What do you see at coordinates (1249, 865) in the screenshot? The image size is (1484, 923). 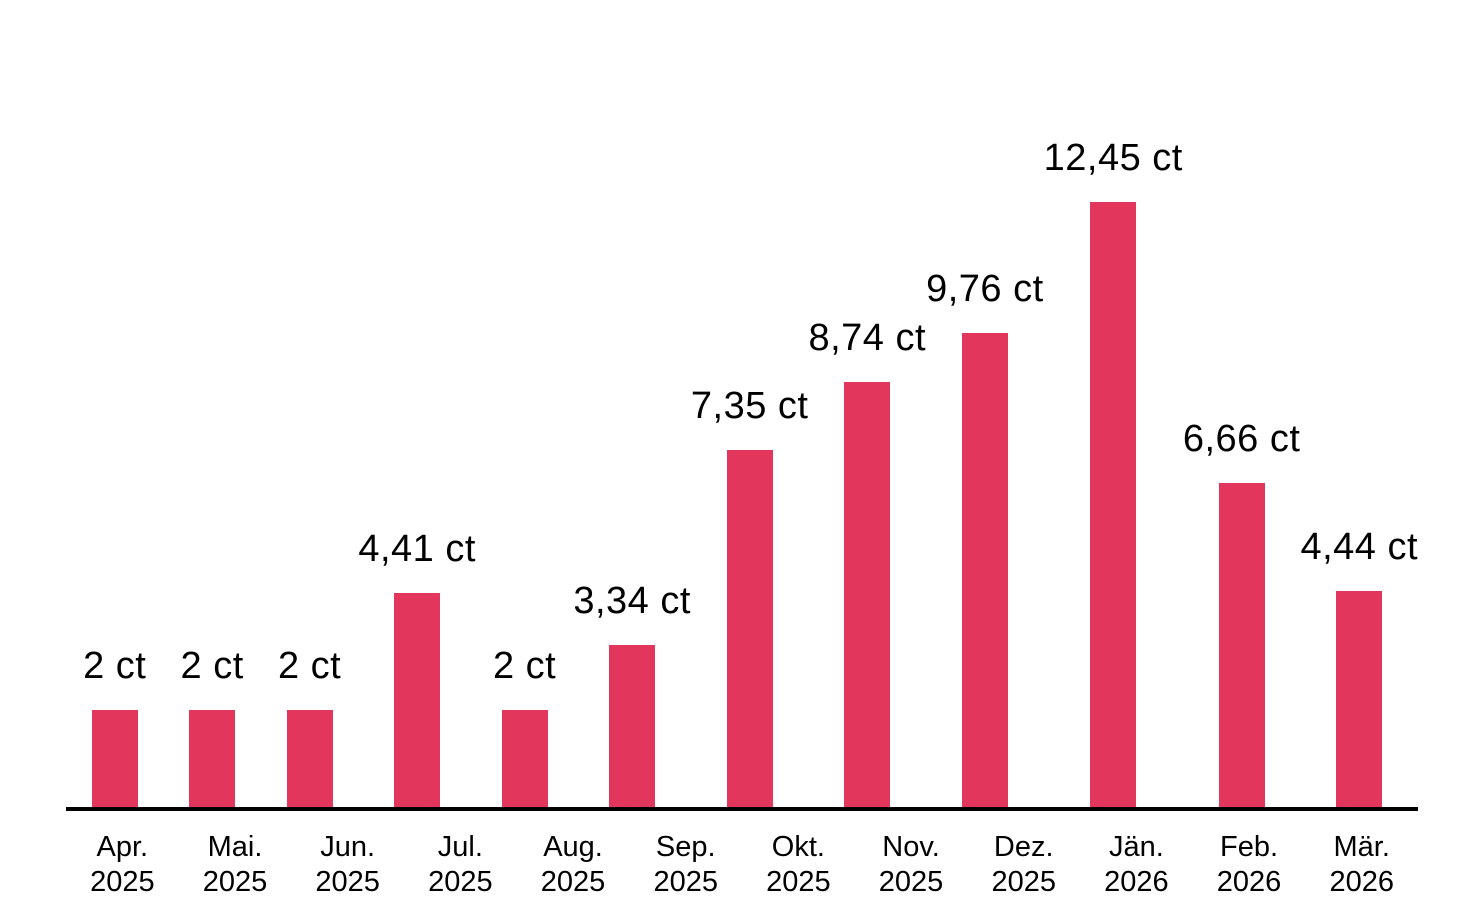 I see `x-axis-label: Feb. 2026` at bounding box center [1249, 865].